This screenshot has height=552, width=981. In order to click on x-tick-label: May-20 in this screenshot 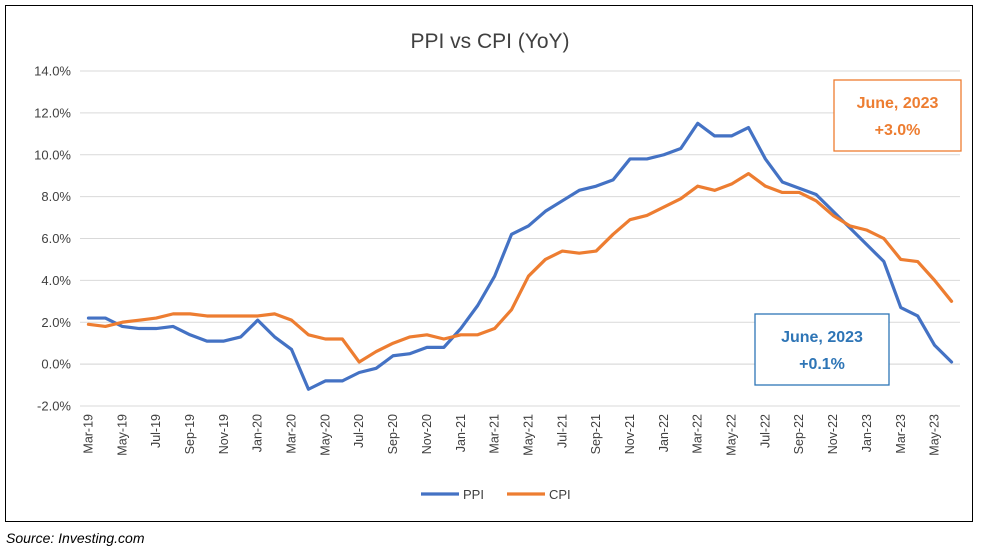, I will do `click(325, 435)`.